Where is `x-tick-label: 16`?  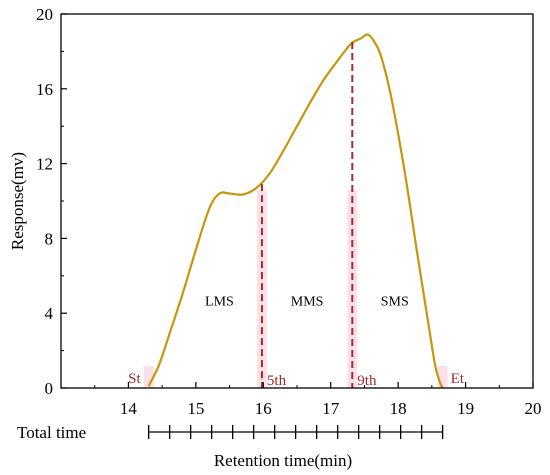
x-tick-label: 16 is located at coordinates (263, 408).